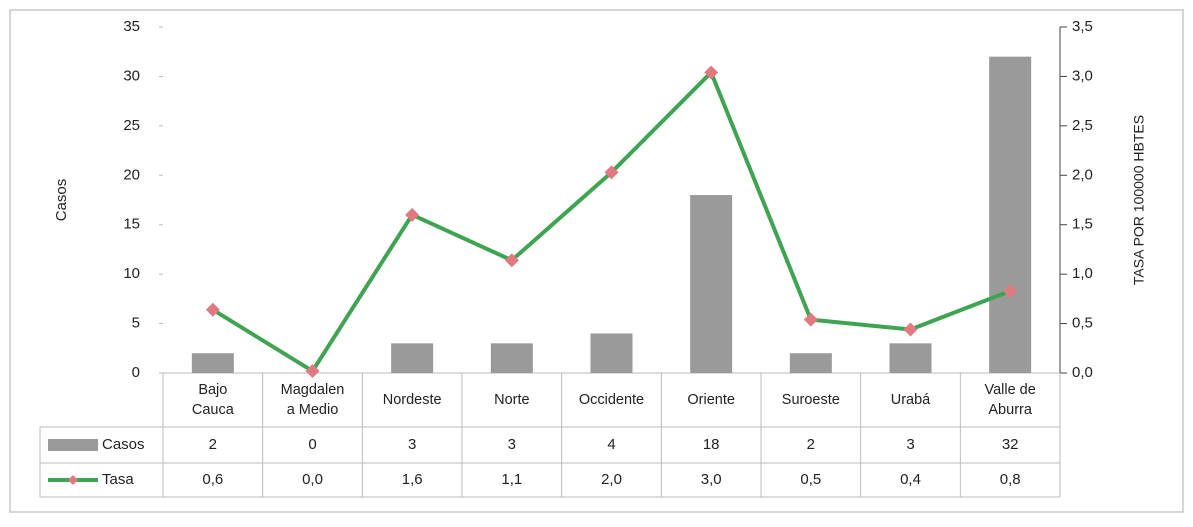 This screenshot has width=1193, height=527. What do you see at coordinates (136, 372) in the screenshot?
I see `y-tick-label: 0` at bounding box center [136, 372].